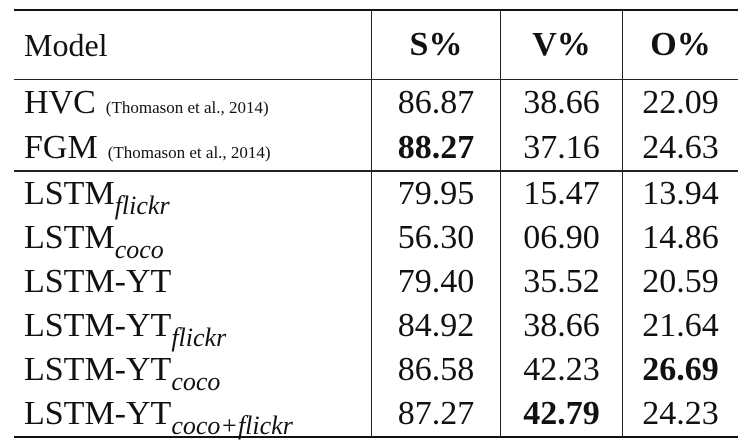 This screenshot has width=752, height=446. What do you see at coordinates (561, 193) in the screenshot?
I see `v-cell: 15.47` at bounding box center [561, 193].